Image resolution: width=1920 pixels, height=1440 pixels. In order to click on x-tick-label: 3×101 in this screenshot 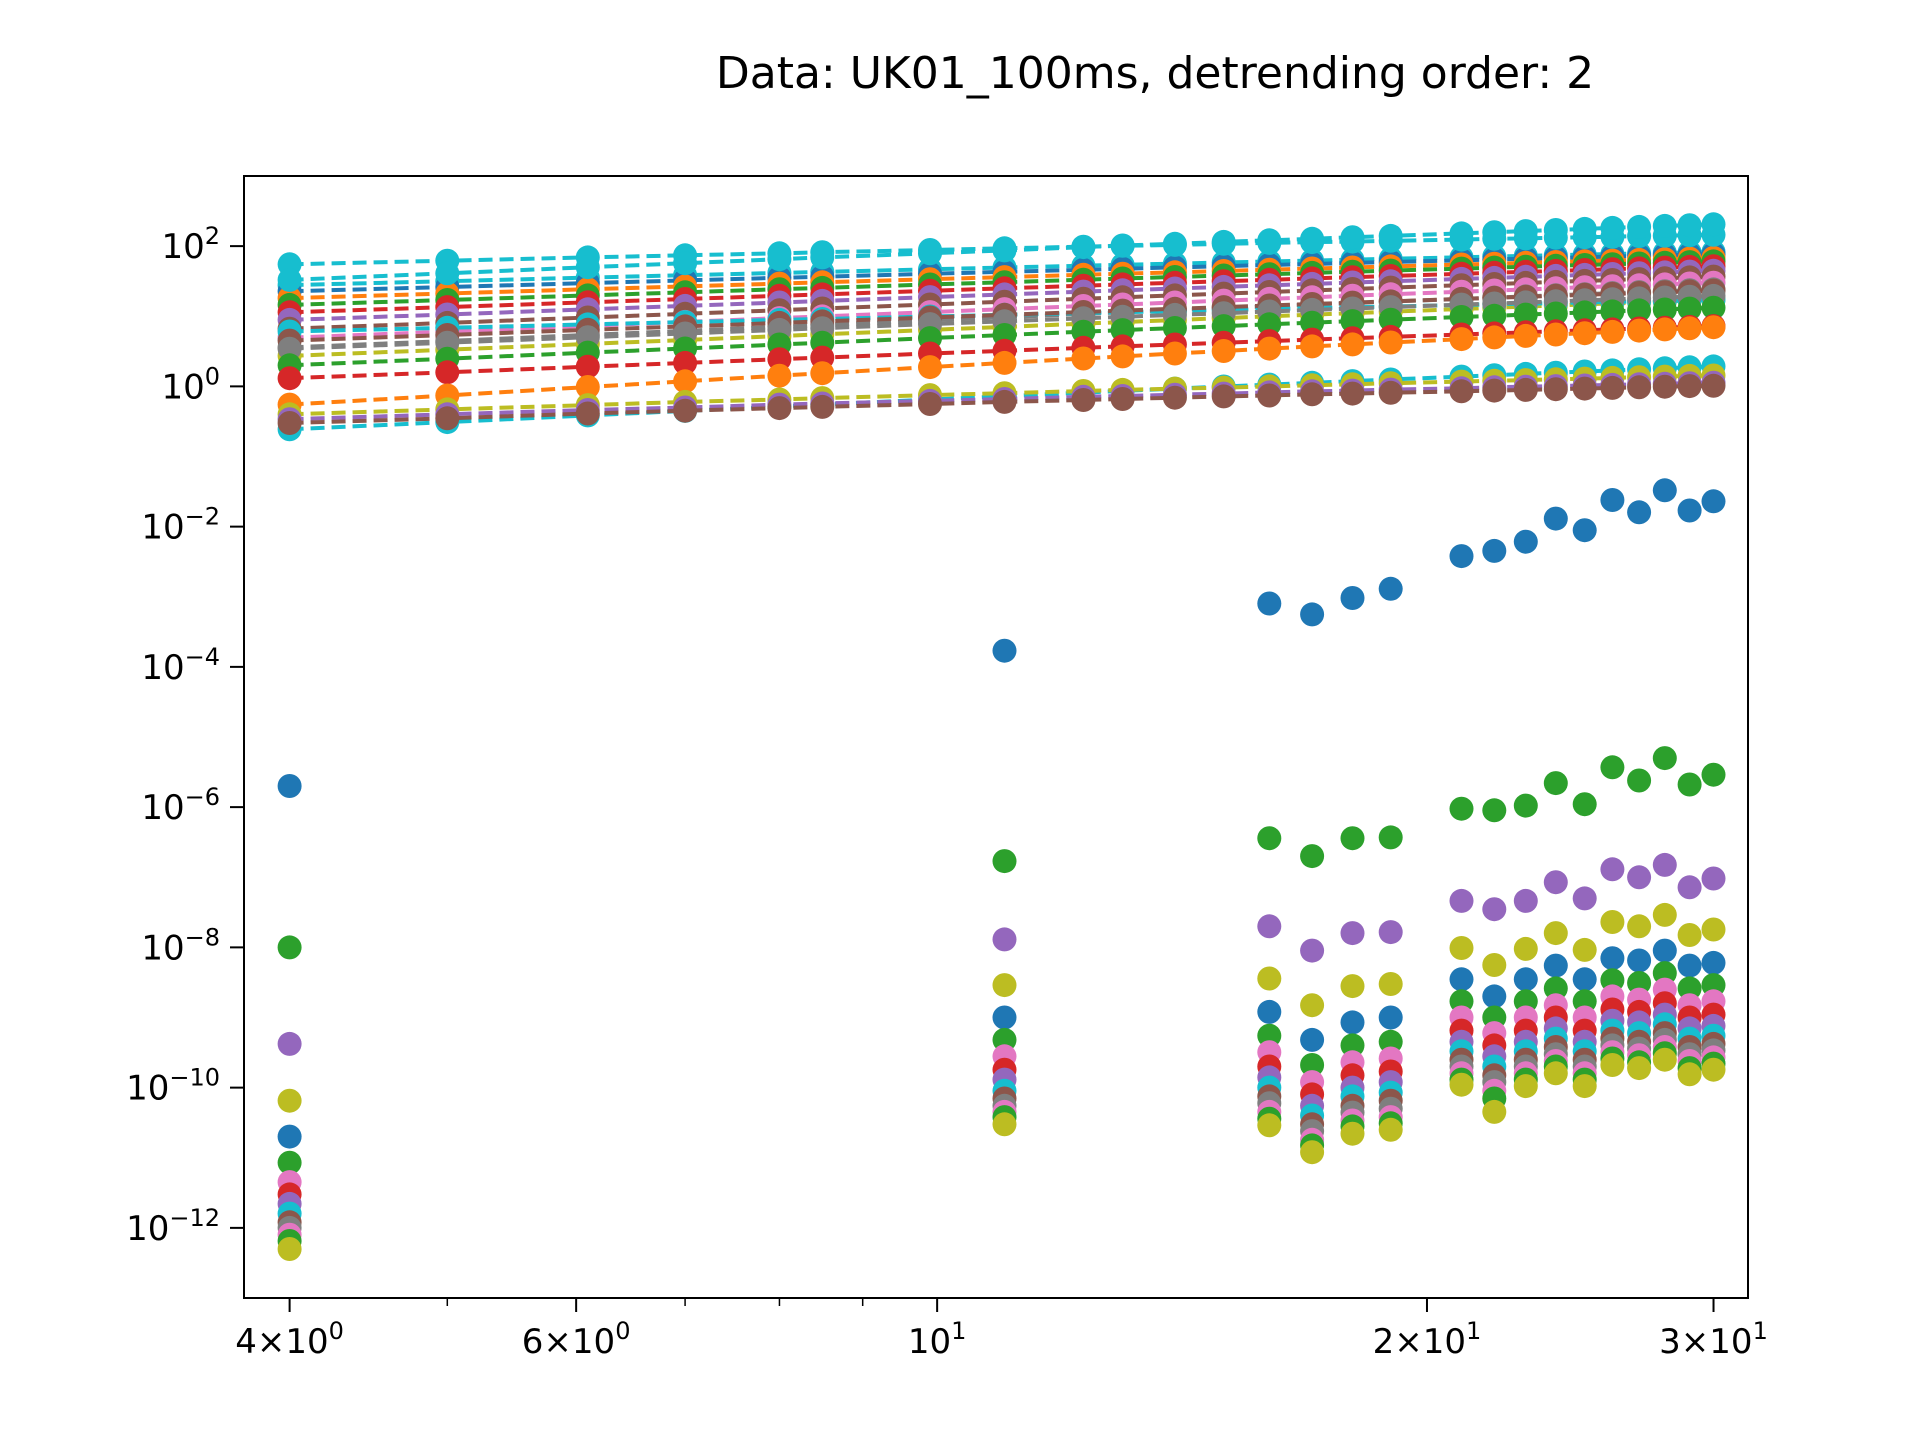, I will do `click(1713, 1339)`.